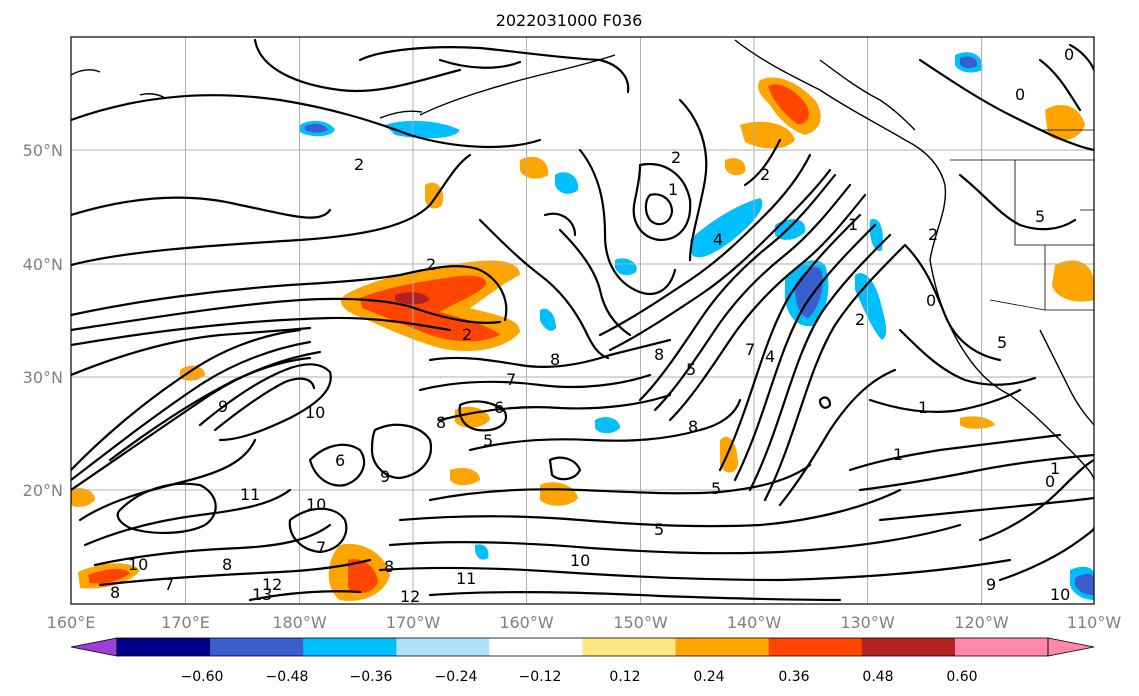  I want to click on y-axis: 50°N 40°N 30°N 20°N, so click(43, 320).